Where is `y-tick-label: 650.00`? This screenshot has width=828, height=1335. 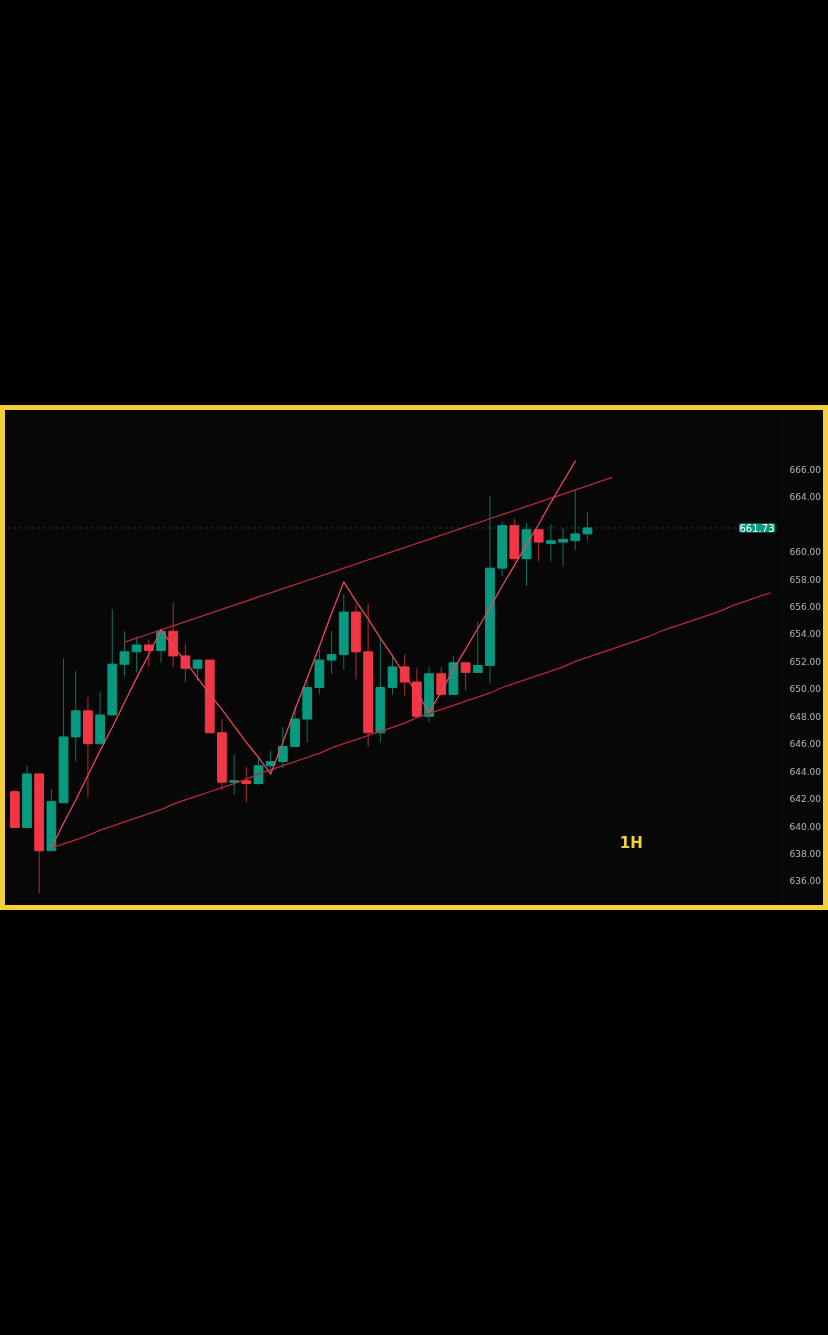
y-tick-label: 650.00 is located at coordinates (805, 689).